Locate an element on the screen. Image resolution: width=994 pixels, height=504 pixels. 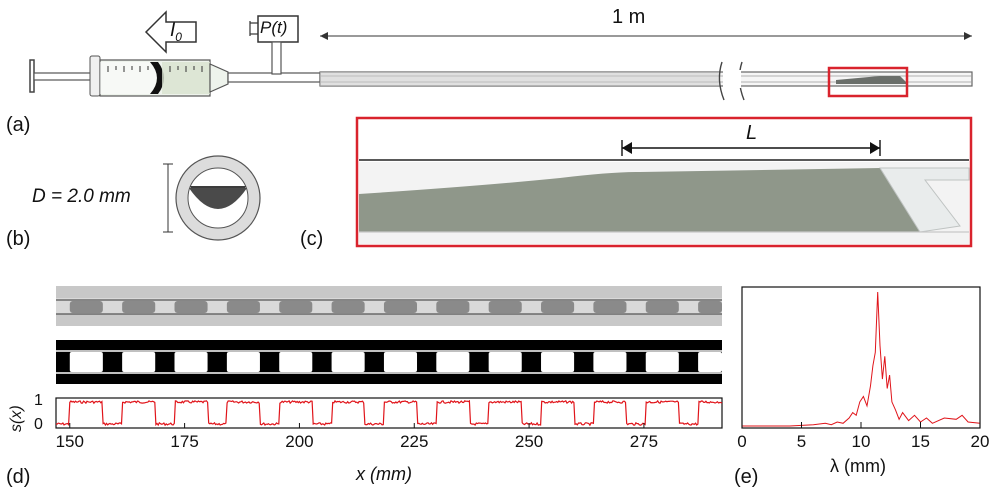
pressure-sensor is located at coordinates (274, 45).